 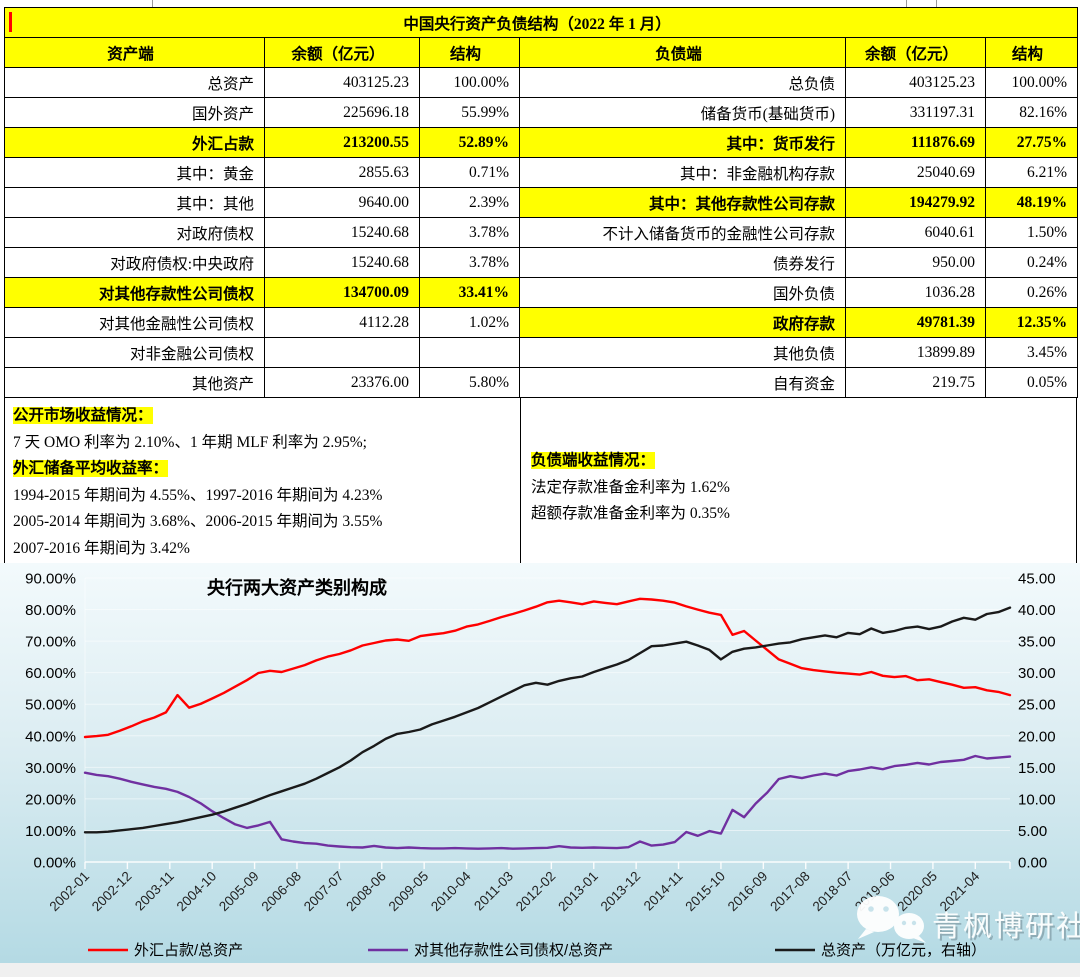 I want to click on liability-balance-cell: 6040.61, so click(x=915, y=232).